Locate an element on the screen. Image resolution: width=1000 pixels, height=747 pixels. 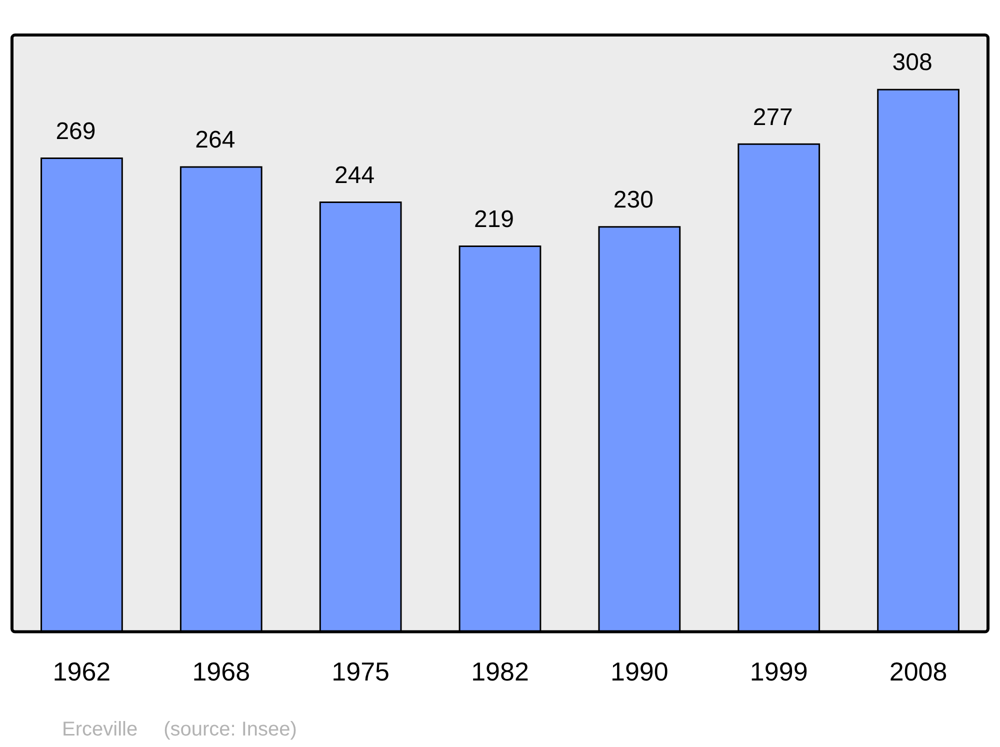
data-label: 230 is located at coordinates (633, 200).